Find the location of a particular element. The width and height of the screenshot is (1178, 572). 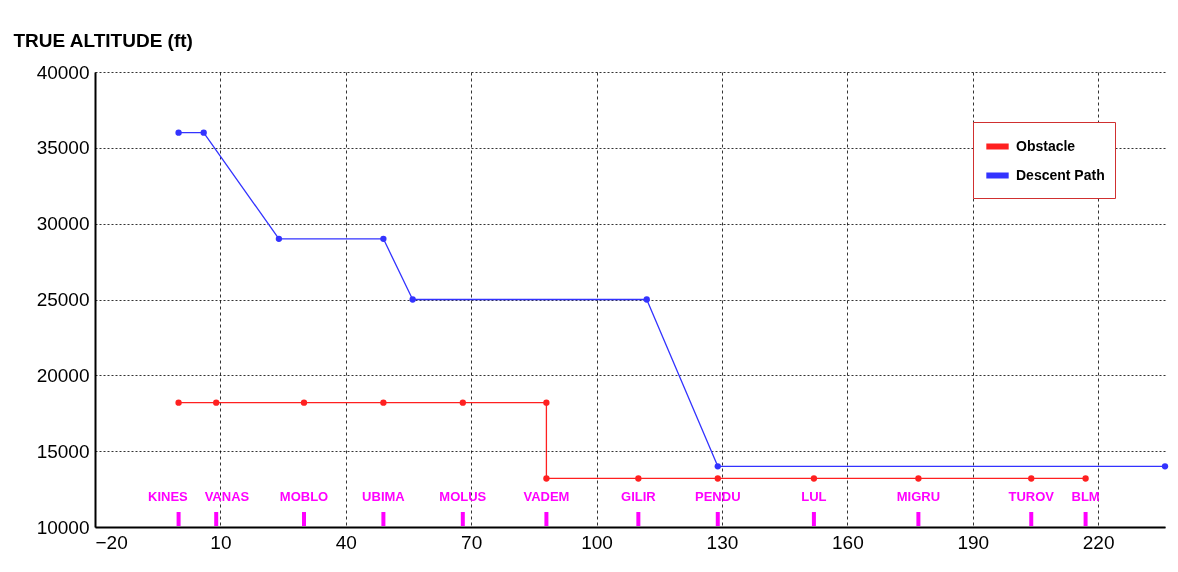

x-tick-label: 190 is located at coordinates (973, 542).